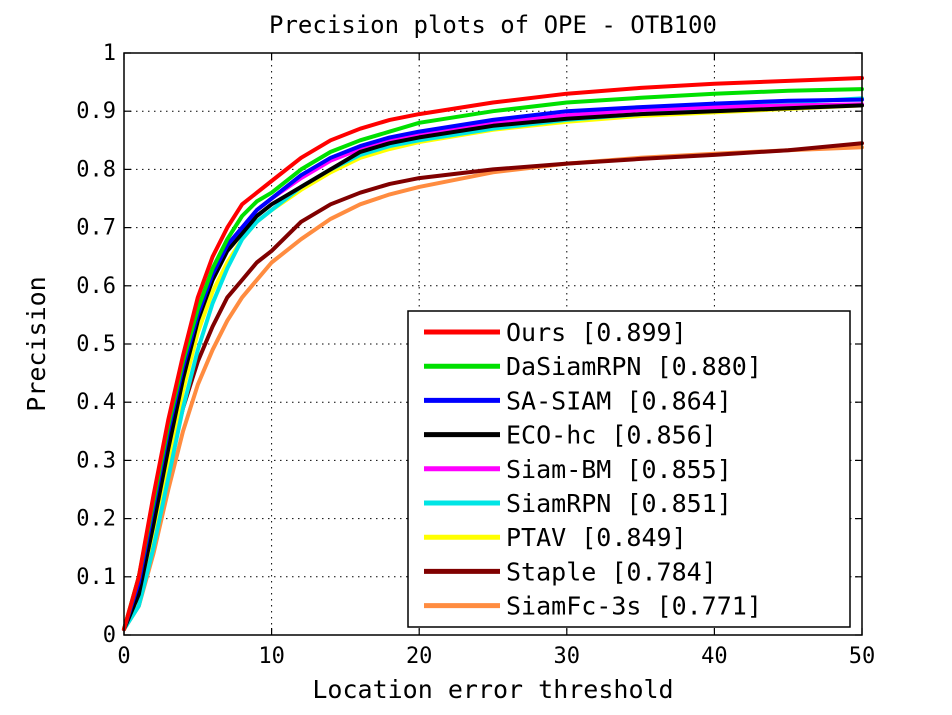  What do you see at coordinates (634, 606) in the screenshot?
I see `legend-label: SiamFc-3s [0.771]` at bounding box center [634, 606].